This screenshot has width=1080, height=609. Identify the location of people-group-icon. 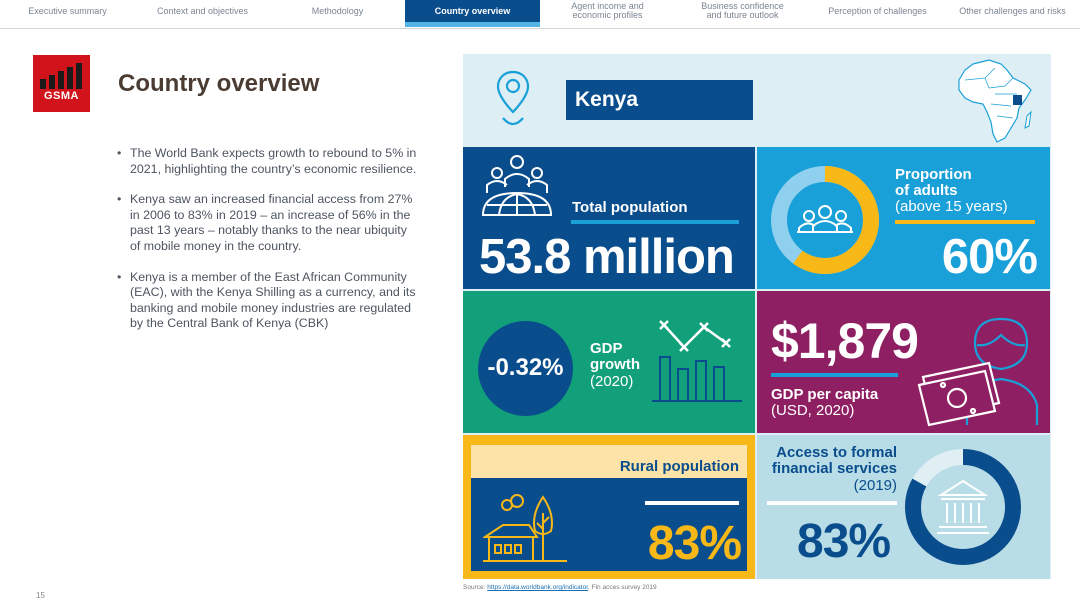
(825, 219).